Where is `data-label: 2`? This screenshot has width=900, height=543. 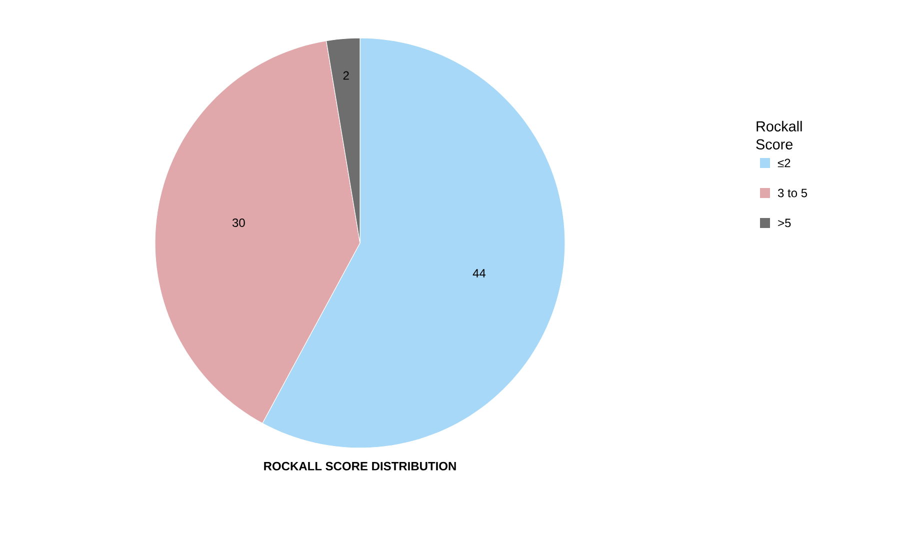
data-label: 2 is located at coordinates (346, 75).